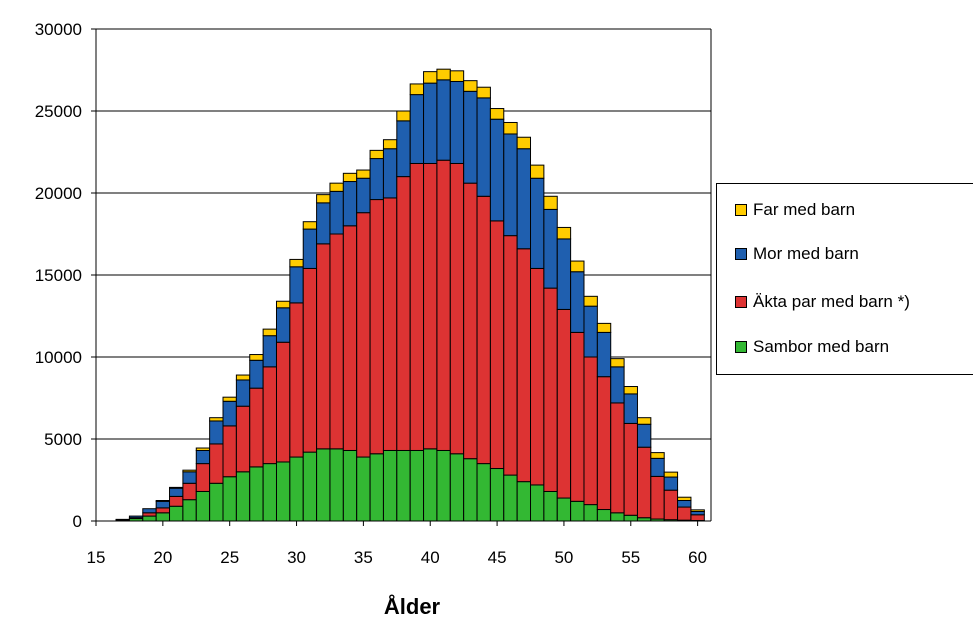 The width and height of the screenshot is (973, 619). Describe the element at coordinates (350, 485) in the screenshot. I see `bar-segment-34-s0` at that location.